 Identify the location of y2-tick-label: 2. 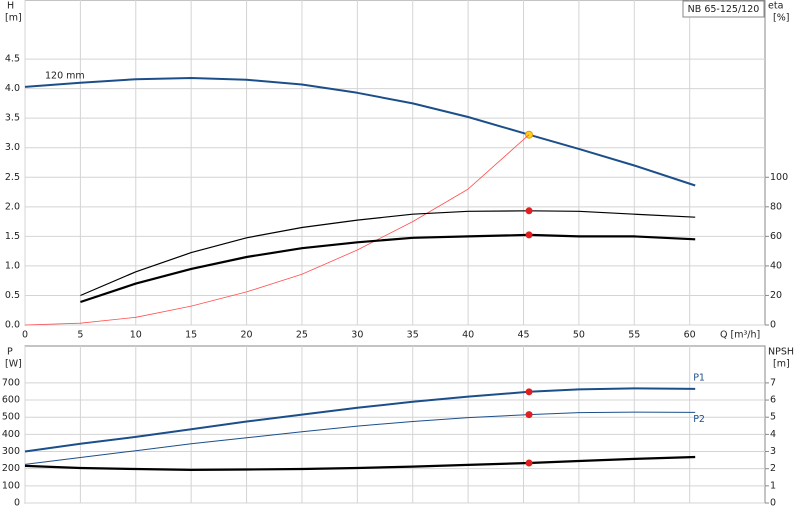
(773, 468).